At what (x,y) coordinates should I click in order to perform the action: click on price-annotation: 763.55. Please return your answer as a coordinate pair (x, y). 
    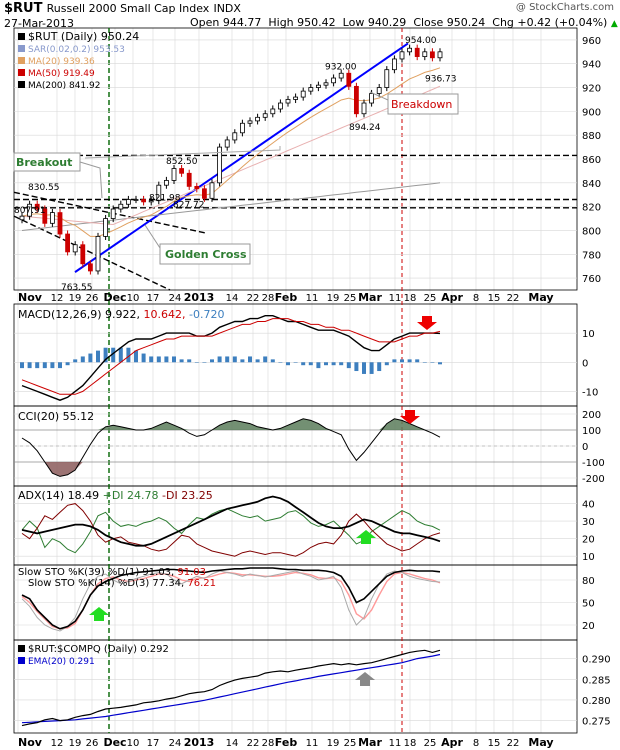
    Looking at the image, I should click on (77, 288).